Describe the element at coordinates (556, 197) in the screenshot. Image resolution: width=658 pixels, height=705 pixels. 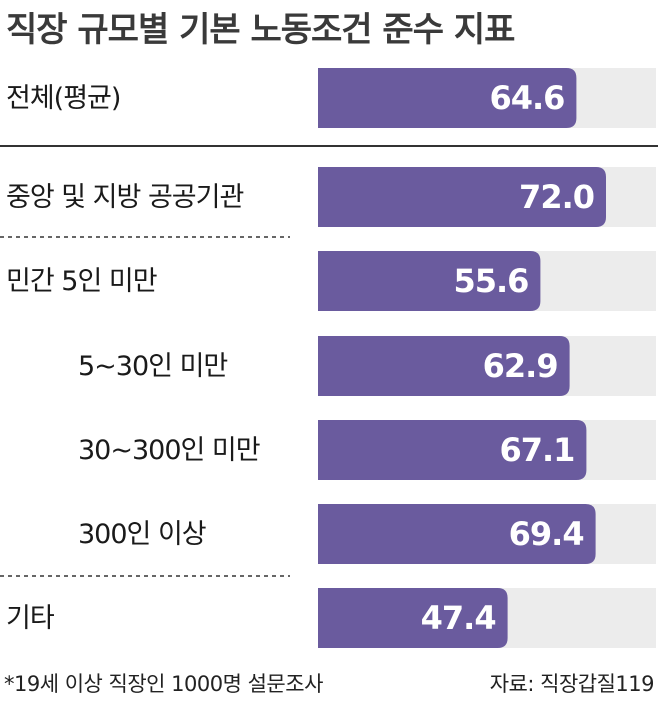
I see `data-label: 72.0` at that location.